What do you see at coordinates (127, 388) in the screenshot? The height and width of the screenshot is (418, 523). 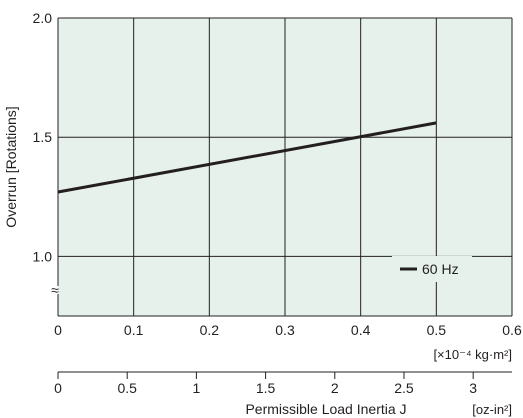 I see `x2-tick-label-1: 0.5` at bounding box center [127, 388].